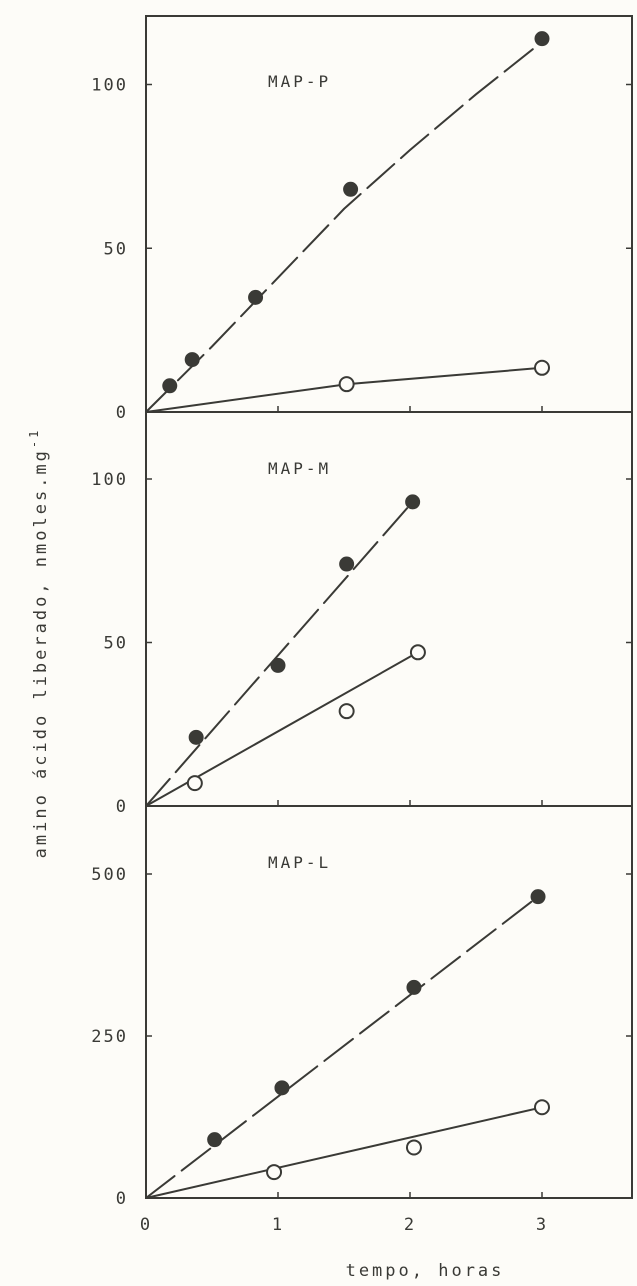 Image resolution: width=637 pixels, height=1286 pixels. Describe the element at coordinates (542, 1225) in the screenshot. I see `x-tick-label: 3` at that location.